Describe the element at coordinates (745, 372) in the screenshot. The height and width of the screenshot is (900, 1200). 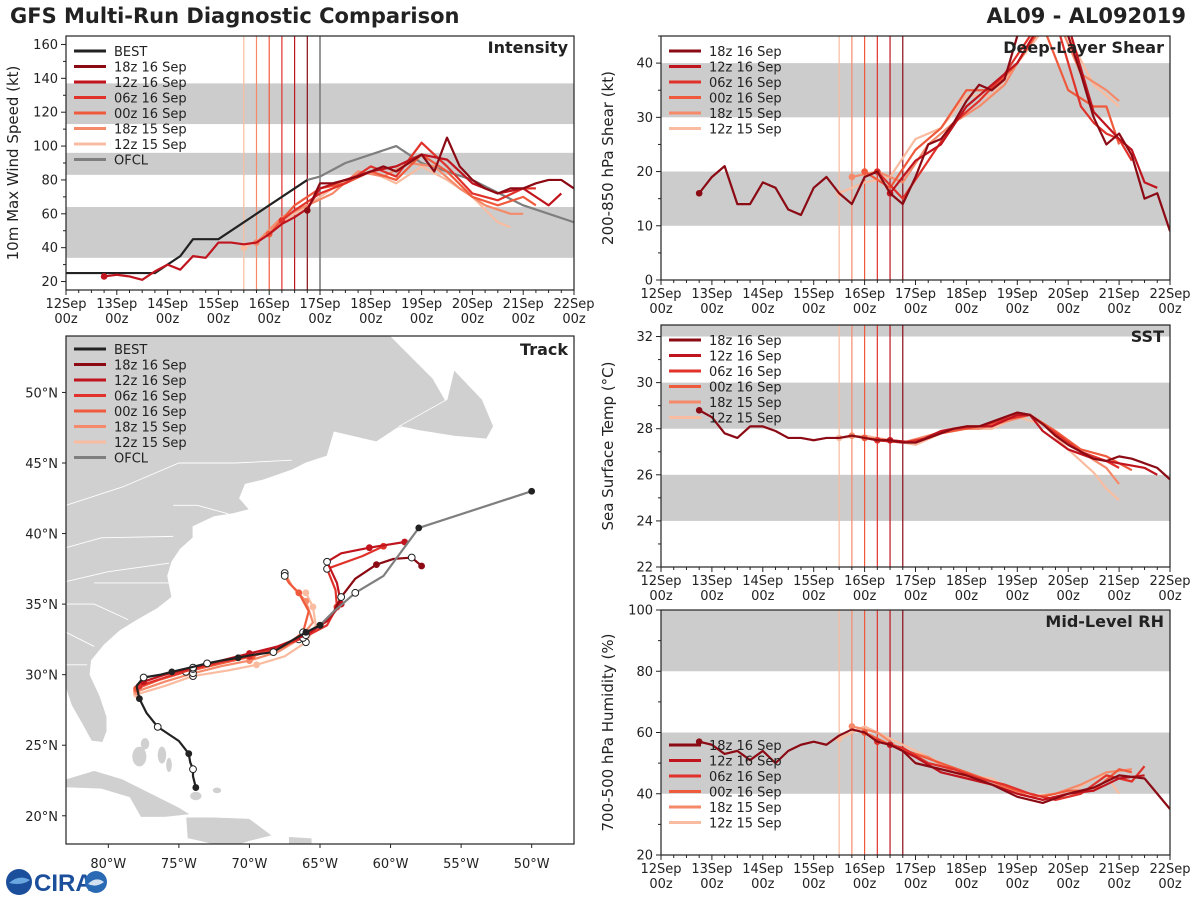
I see `sst-legend-label: 06z 16 Sep` at that location.